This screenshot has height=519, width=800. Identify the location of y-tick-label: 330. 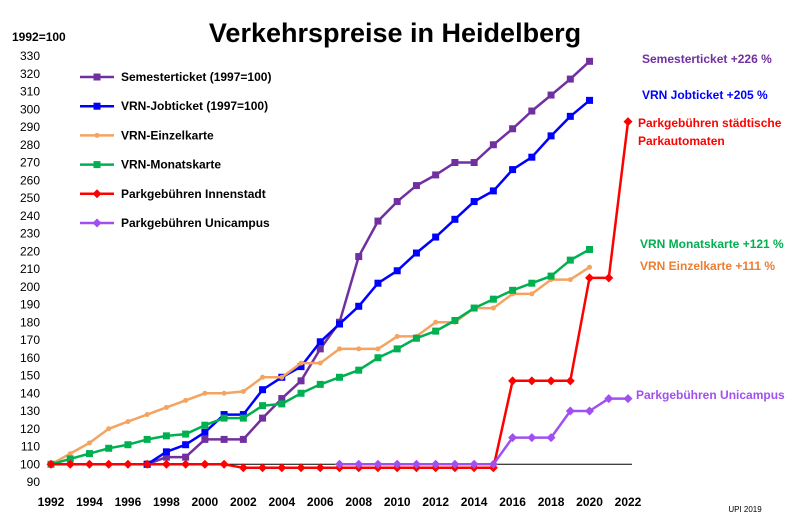
(30, 56).